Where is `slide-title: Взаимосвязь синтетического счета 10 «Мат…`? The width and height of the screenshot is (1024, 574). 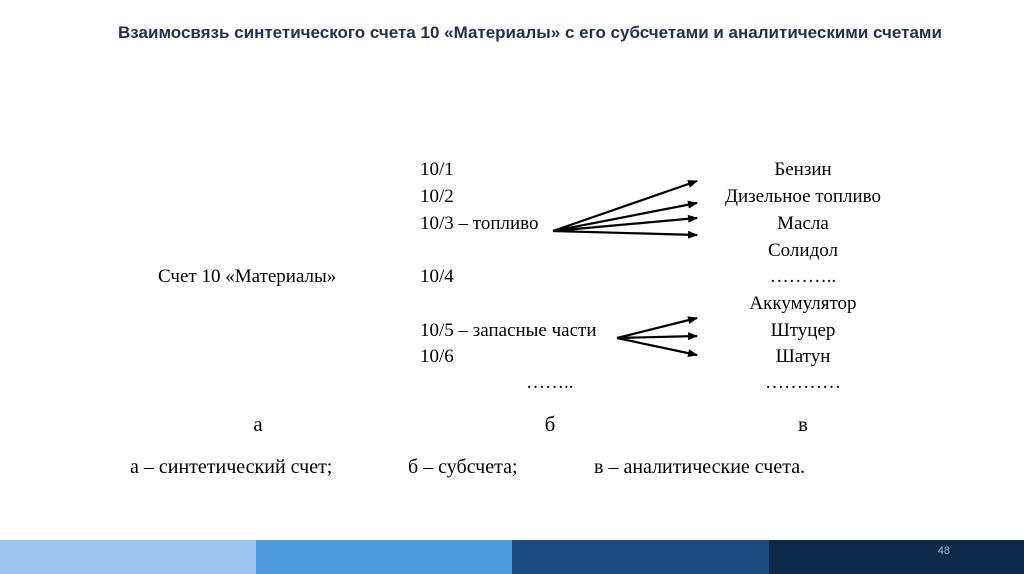
slide-title: Взаимосвязь синтетического счета 10 «Мат… is located at coordinates (530, 32).